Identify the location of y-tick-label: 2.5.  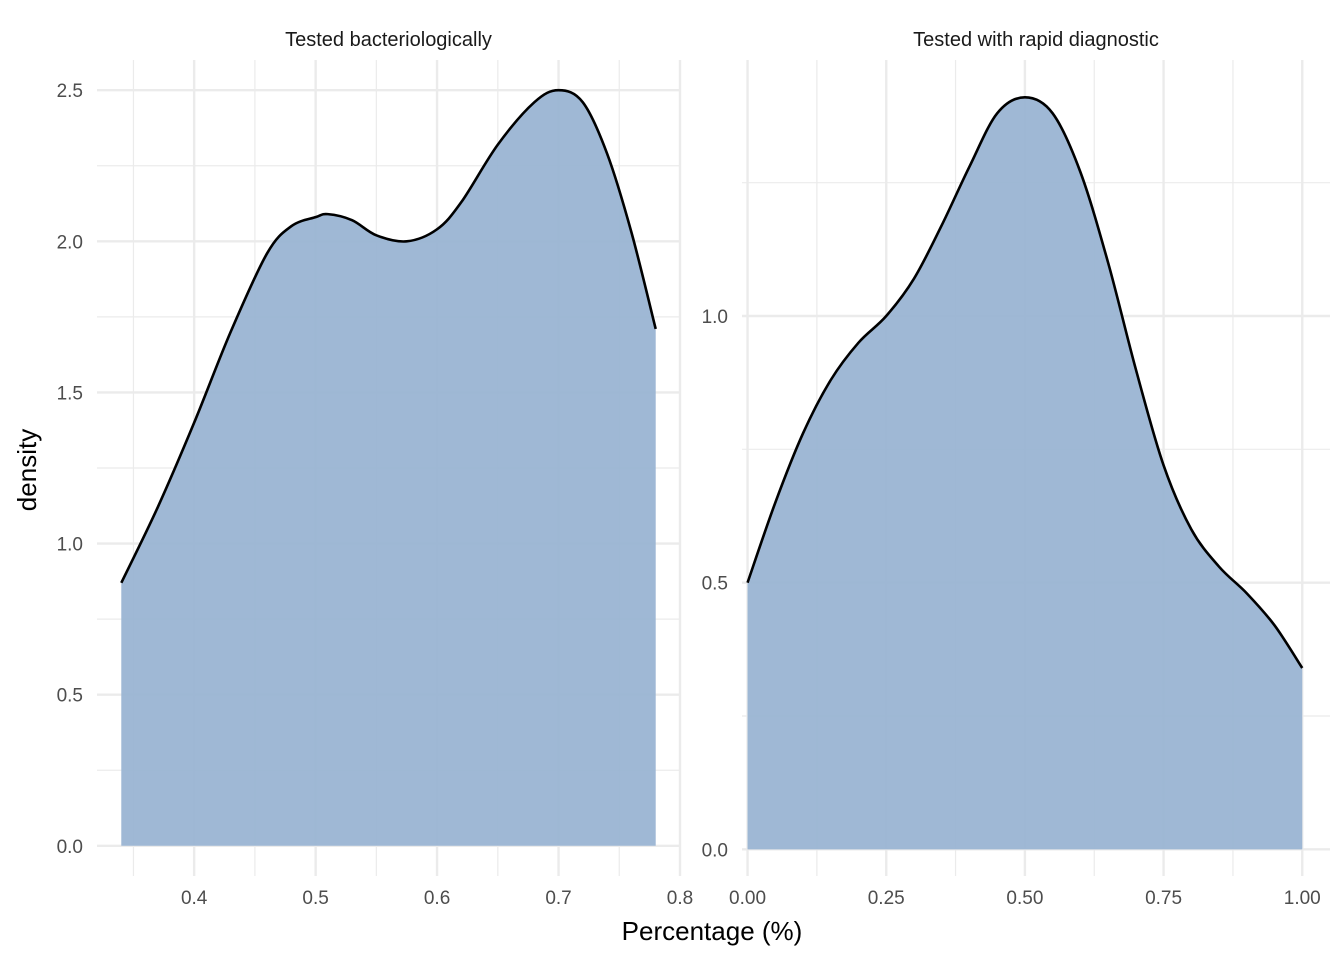
(70, 91).